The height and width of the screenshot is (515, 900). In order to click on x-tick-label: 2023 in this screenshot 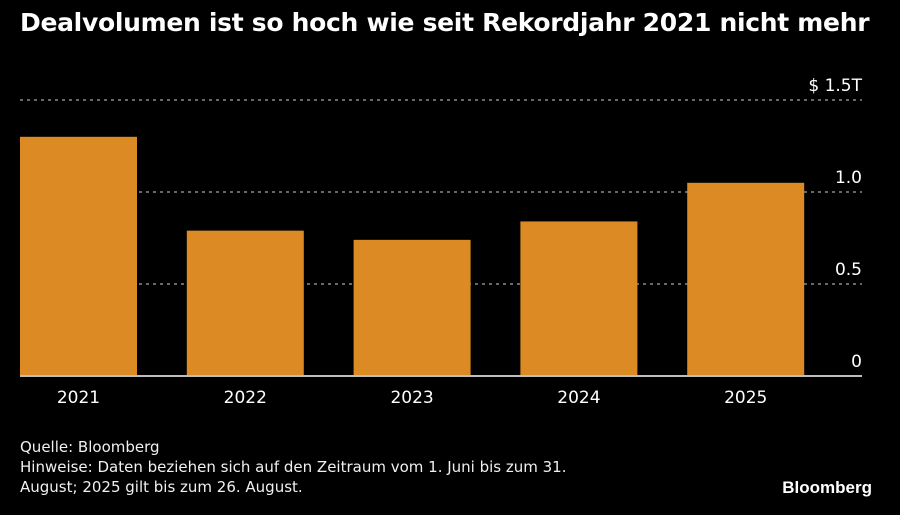, I will do `click(411, 398)`.